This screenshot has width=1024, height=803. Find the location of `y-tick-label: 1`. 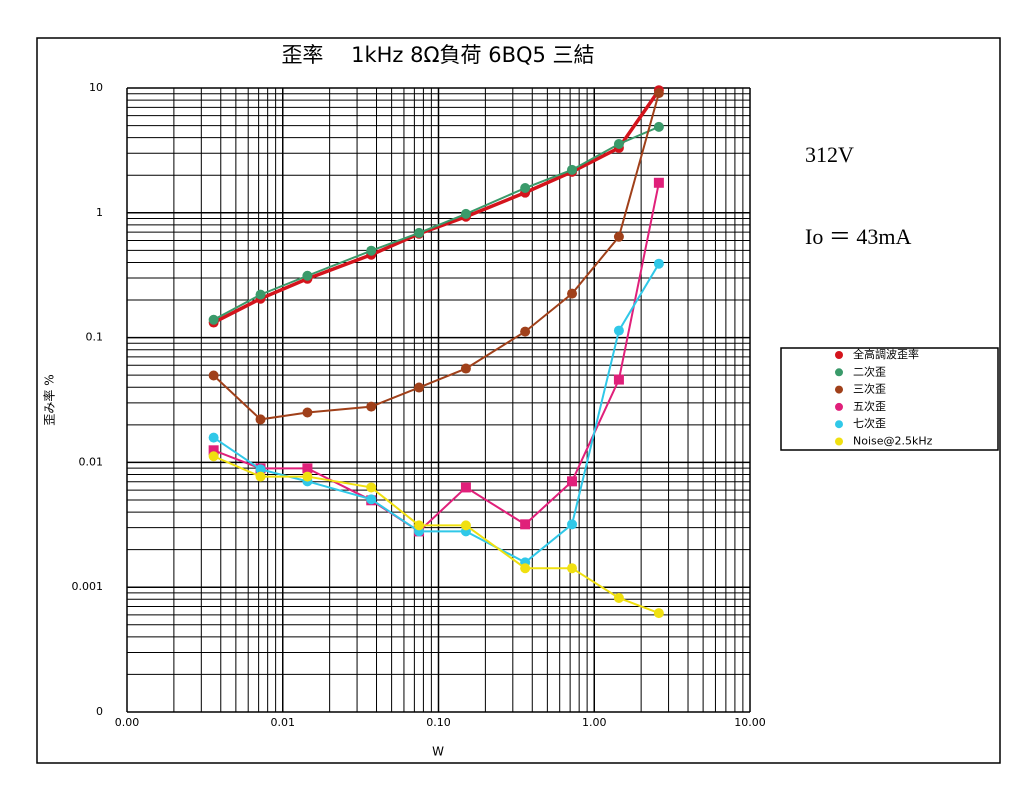

y-tick-label: 1 is located at coordinates (99, 212).